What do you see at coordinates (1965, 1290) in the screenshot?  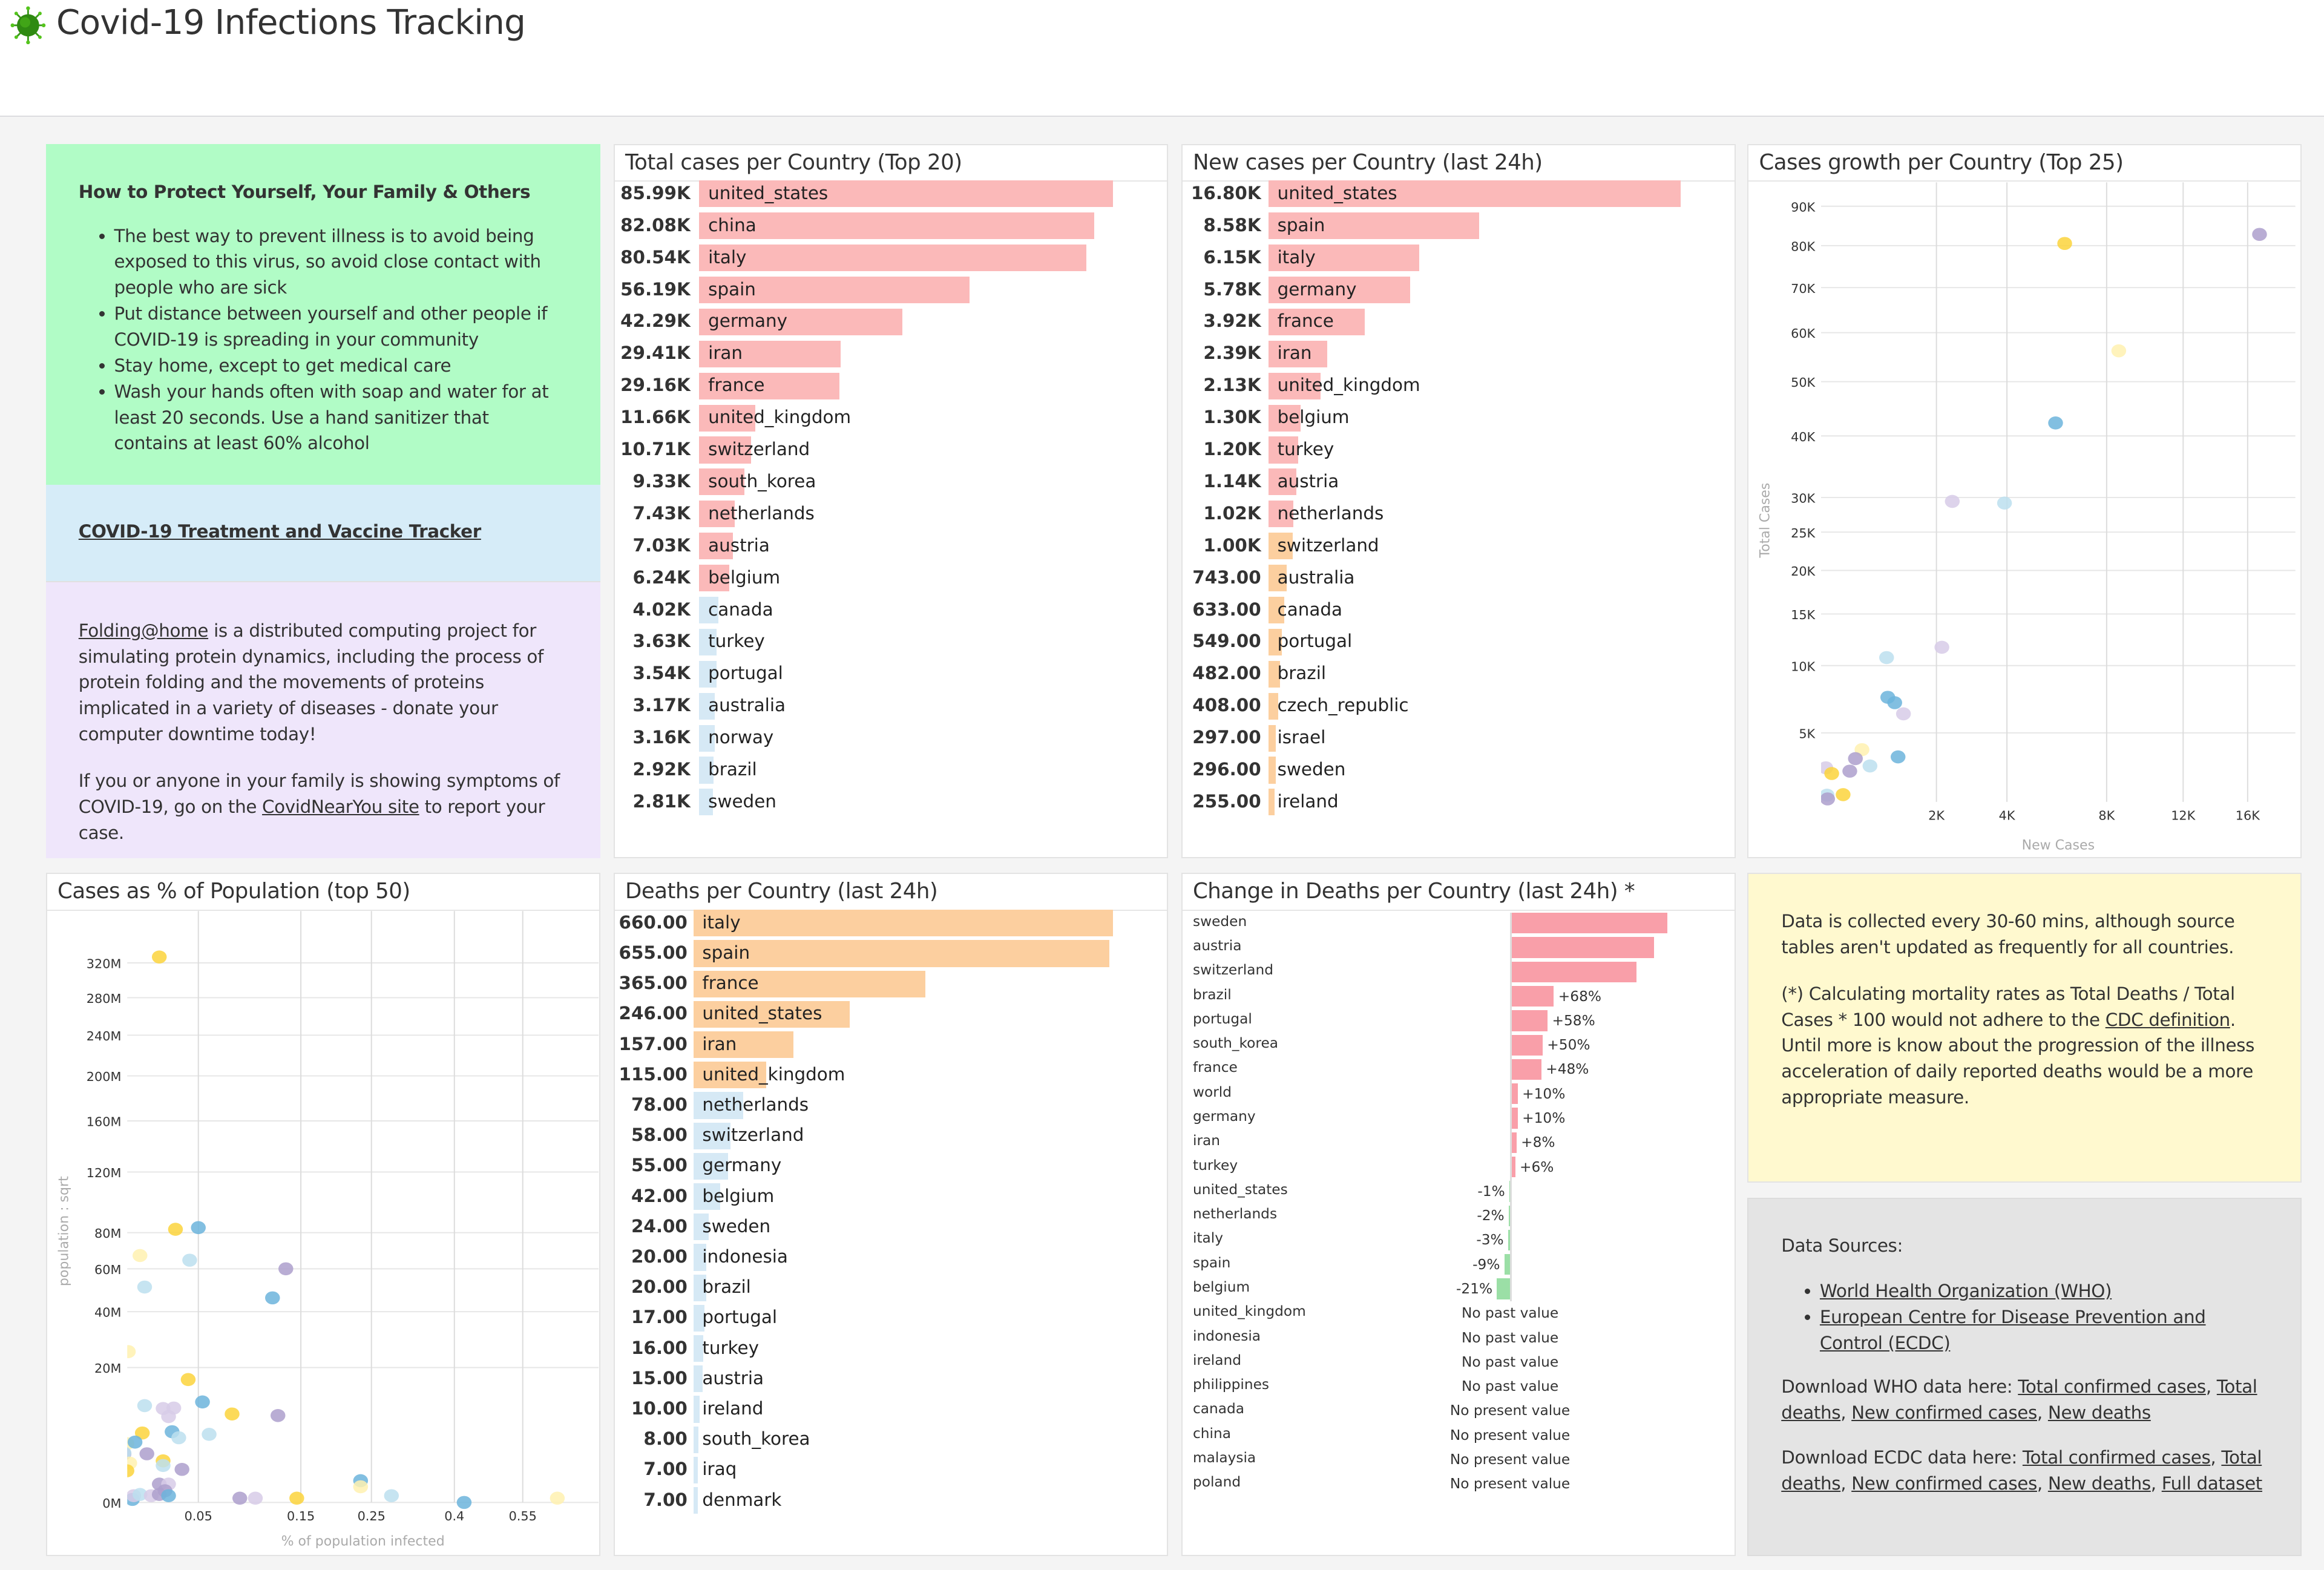 I see `who-link: World Health Organization (WHO)` at bounding box center [1965, 1290].